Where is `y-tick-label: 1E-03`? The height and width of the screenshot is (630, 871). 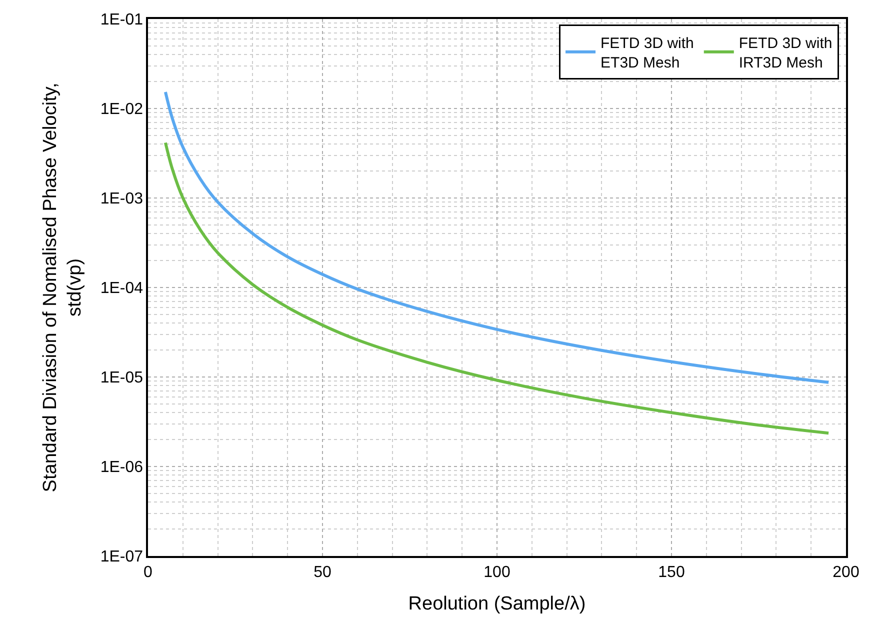
y-tick-label: 1E-03 is located at coordinates (122, 199).